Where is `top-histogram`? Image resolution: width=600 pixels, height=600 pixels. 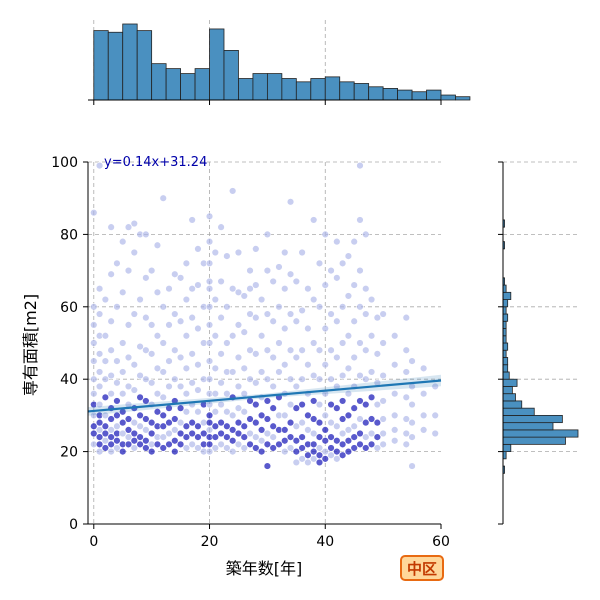
top-histogram is located at coordinates (279, 62).